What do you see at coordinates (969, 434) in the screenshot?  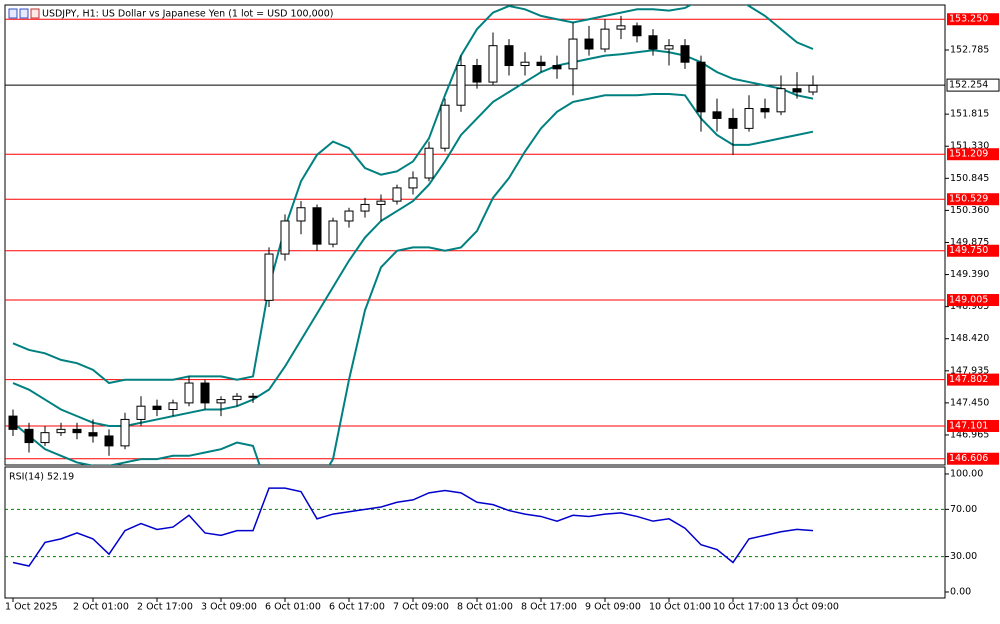 I see `y-tick-label: 146.965` at bounding box center [969, 434].